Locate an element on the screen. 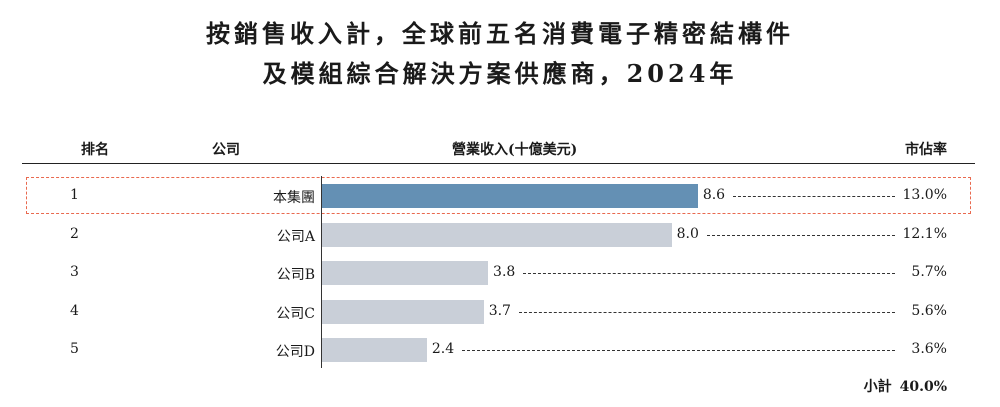 The height and width of the screenshot is (407, 1000). chart-title-line2: 及模組綜合解決方案供應商，2024年 is located at coordinates (500, 73).